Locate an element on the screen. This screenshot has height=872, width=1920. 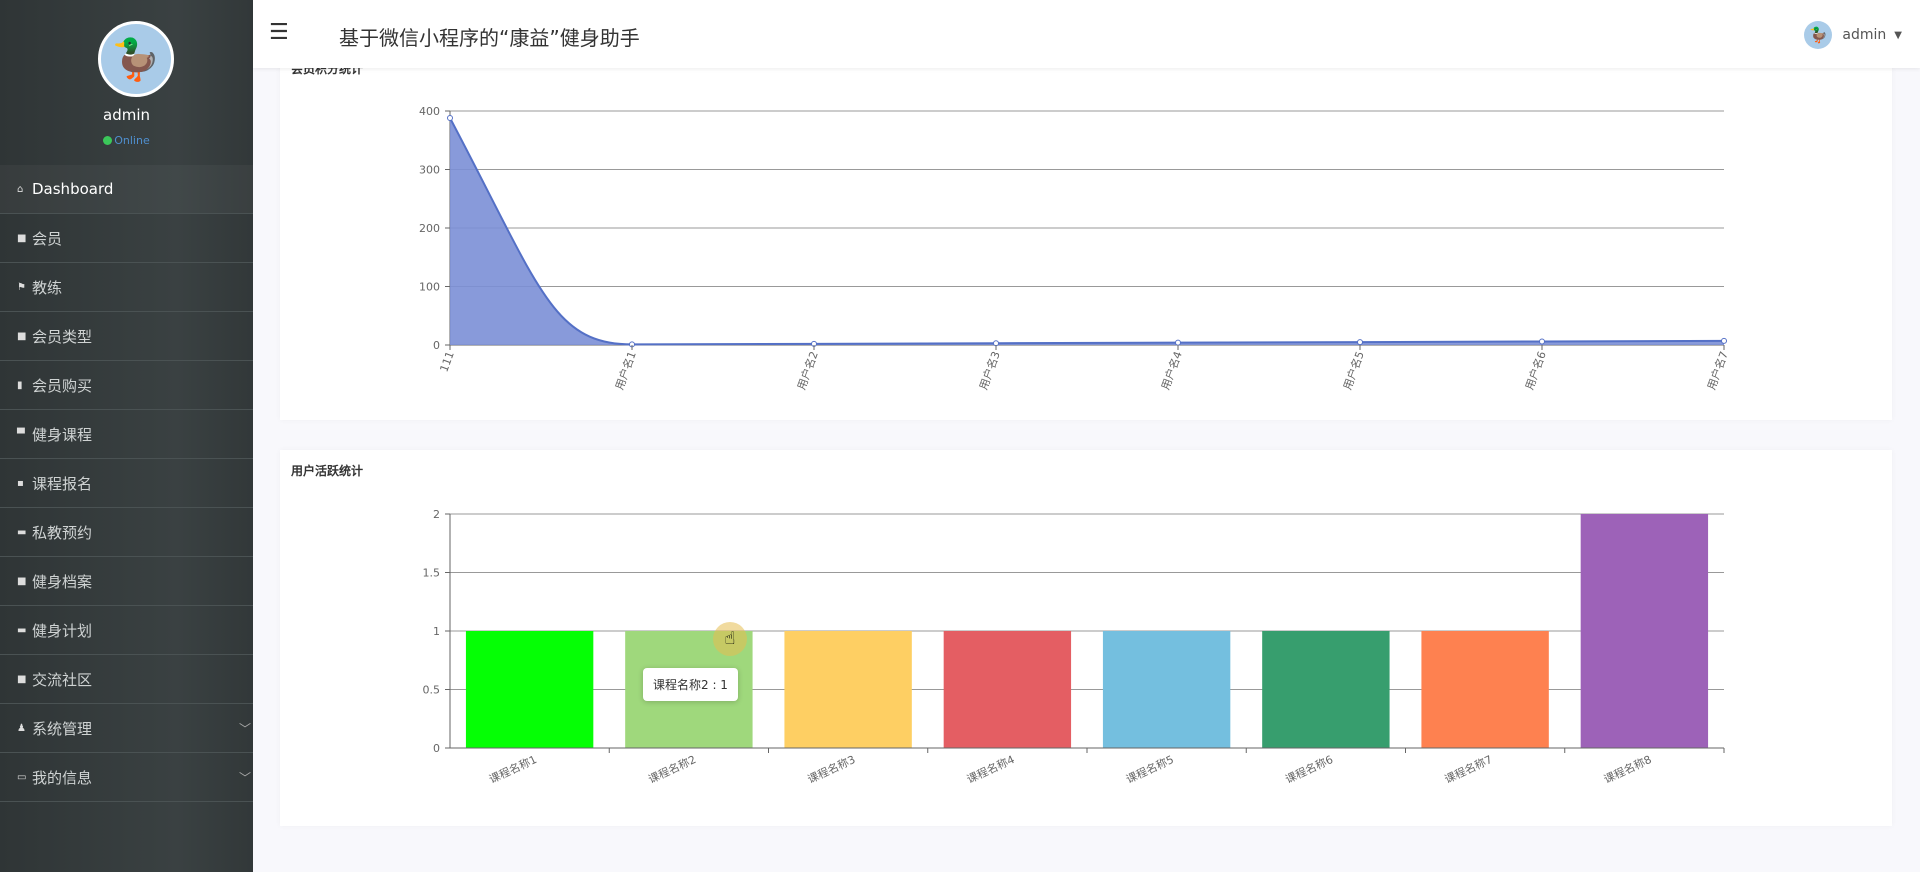
x-tick-label: 用户名7 is located at coordinates (1717, 370).